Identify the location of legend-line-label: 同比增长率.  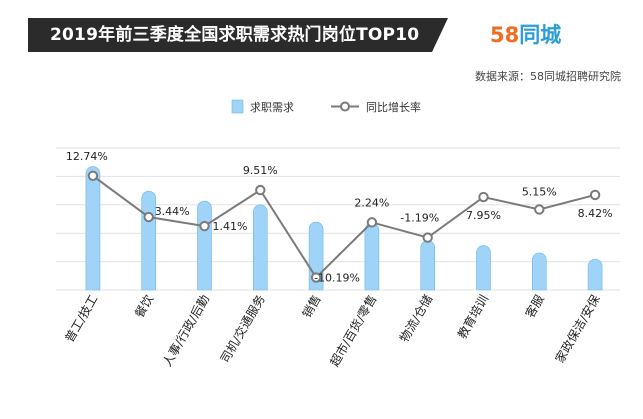
(393, 107).